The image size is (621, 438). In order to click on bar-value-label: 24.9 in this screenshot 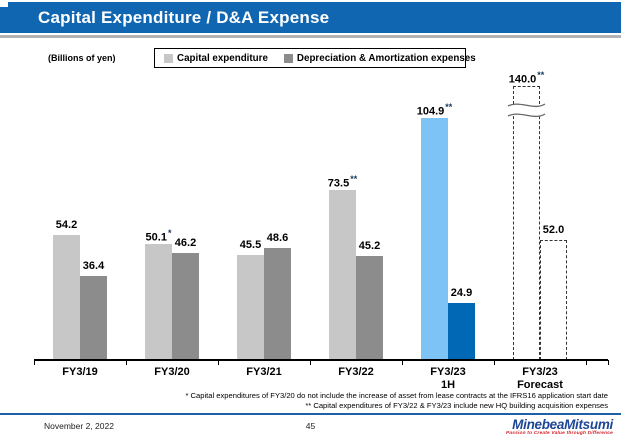, I will do `click(461, 292)`.